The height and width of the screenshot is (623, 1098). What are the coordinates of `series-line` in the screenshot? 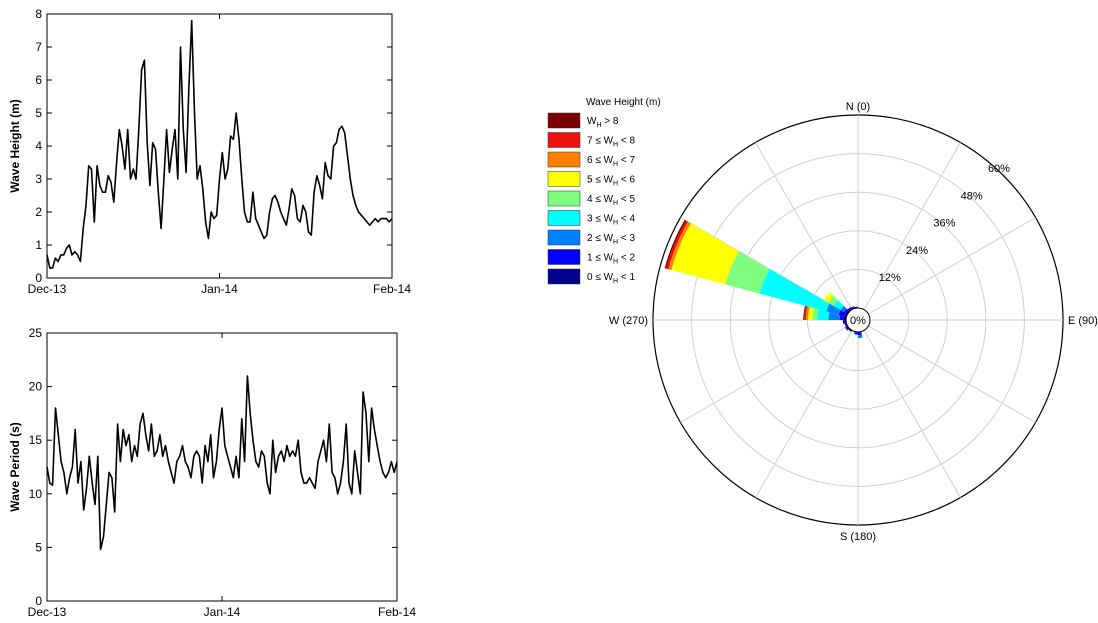 It's located at (219, 144).